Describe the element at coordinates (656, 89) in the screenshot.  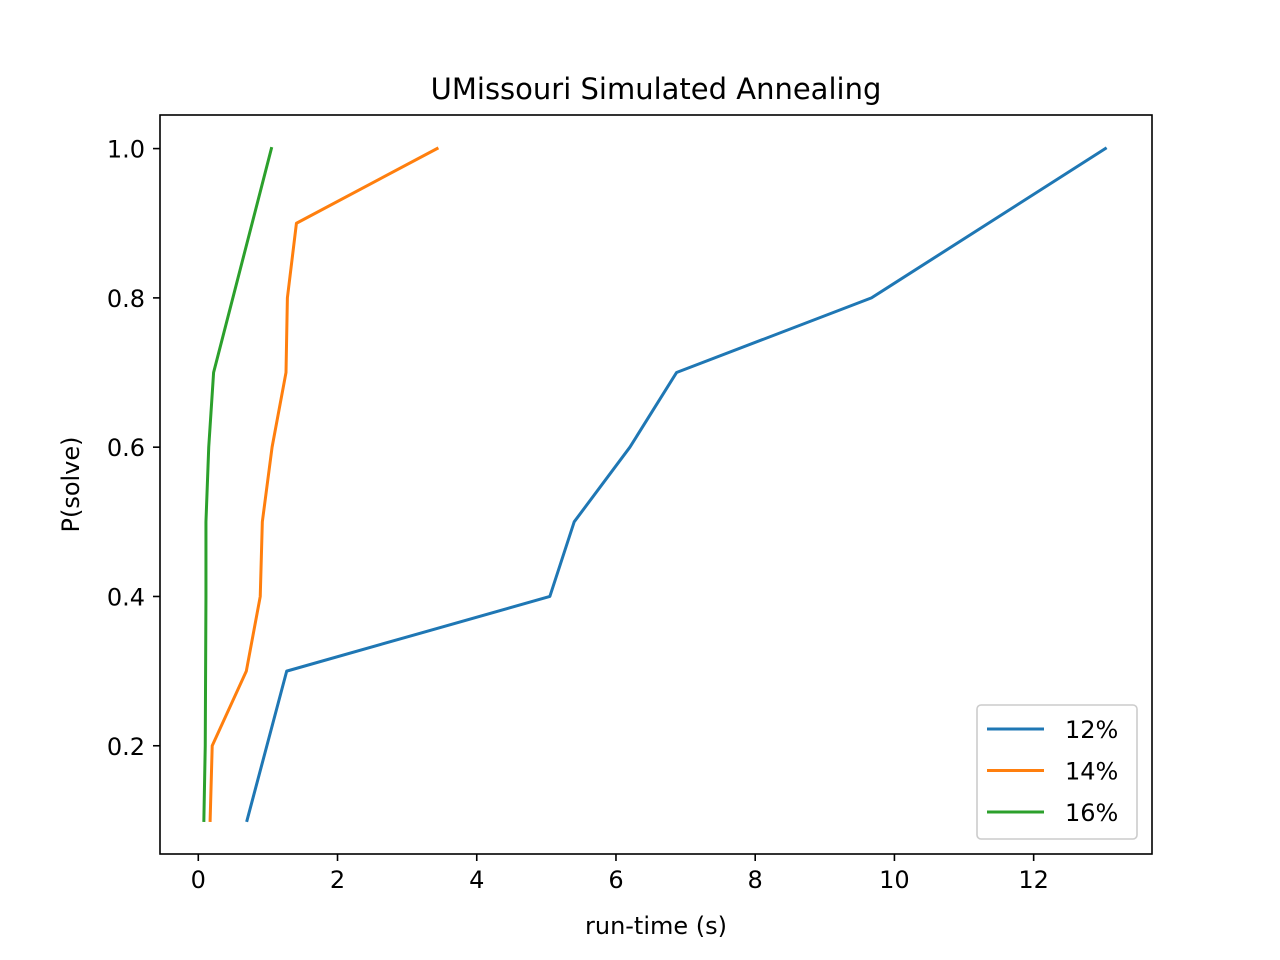
I see `chart-title: UMissouri Simulated Annealing` at that location.